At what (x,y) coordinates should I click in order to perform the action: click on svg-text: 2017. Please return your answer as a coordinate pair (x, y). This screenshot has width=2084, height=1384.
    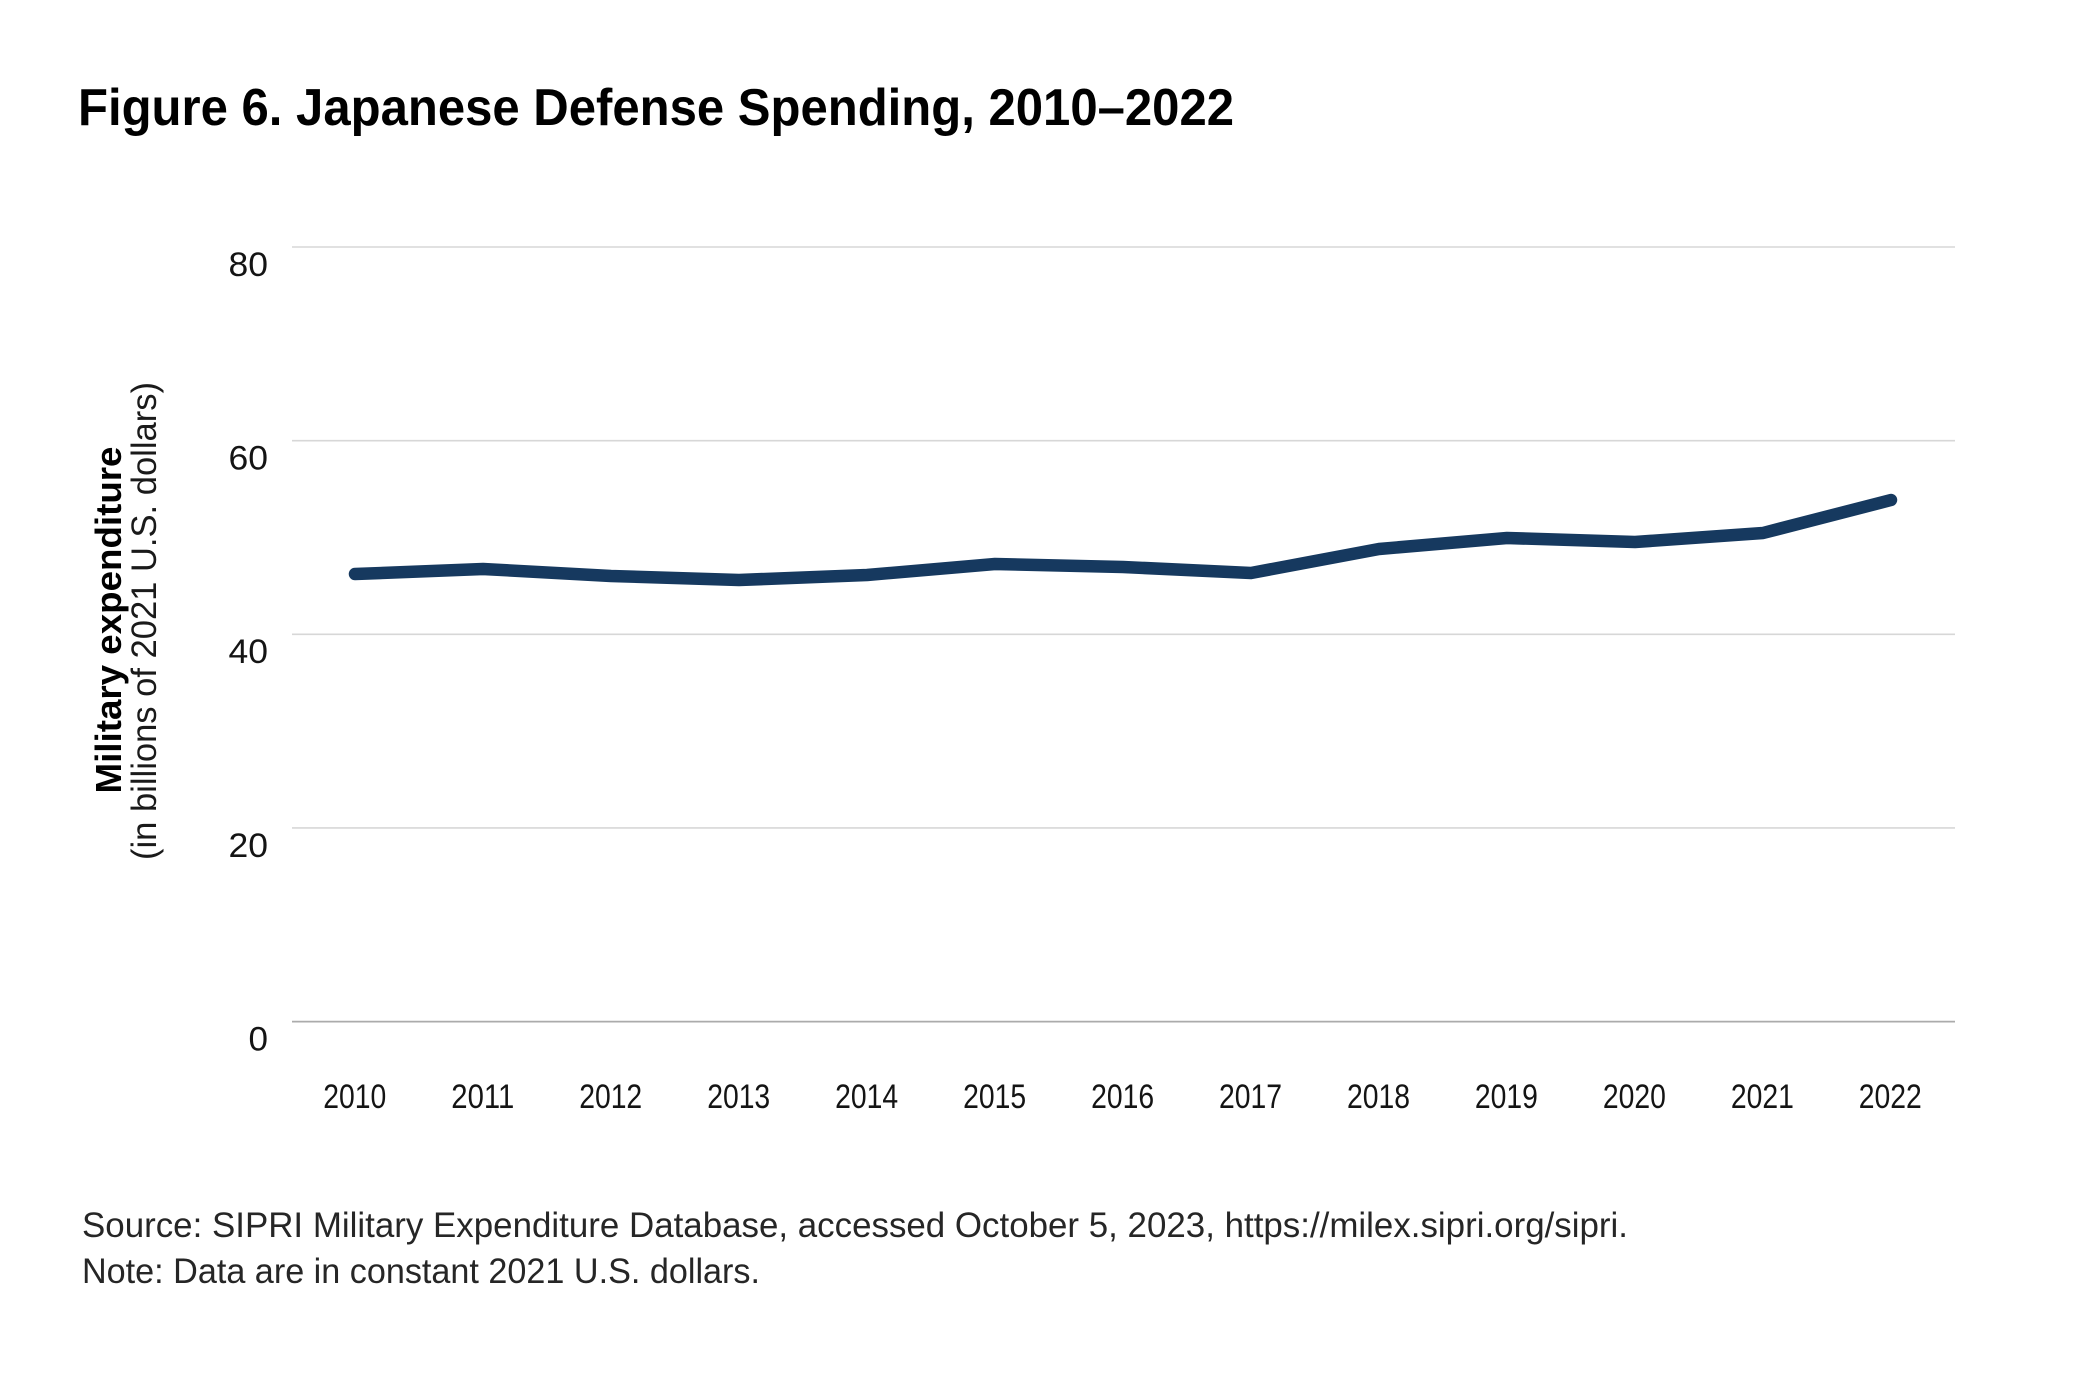
    Looking at the image, I should click on (1250, 1097).